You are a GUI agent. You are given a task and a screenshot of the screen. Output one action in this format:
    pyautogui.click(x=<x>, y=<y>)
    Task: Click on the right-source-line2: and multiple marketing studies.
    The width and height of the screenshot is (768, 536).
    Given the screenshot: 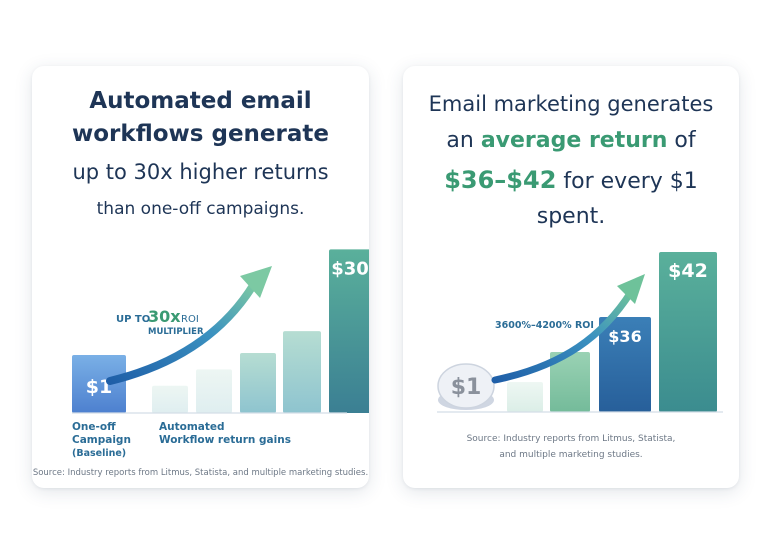 What is the action you would take?
    pyautogui.click(x=571, y=455)
    